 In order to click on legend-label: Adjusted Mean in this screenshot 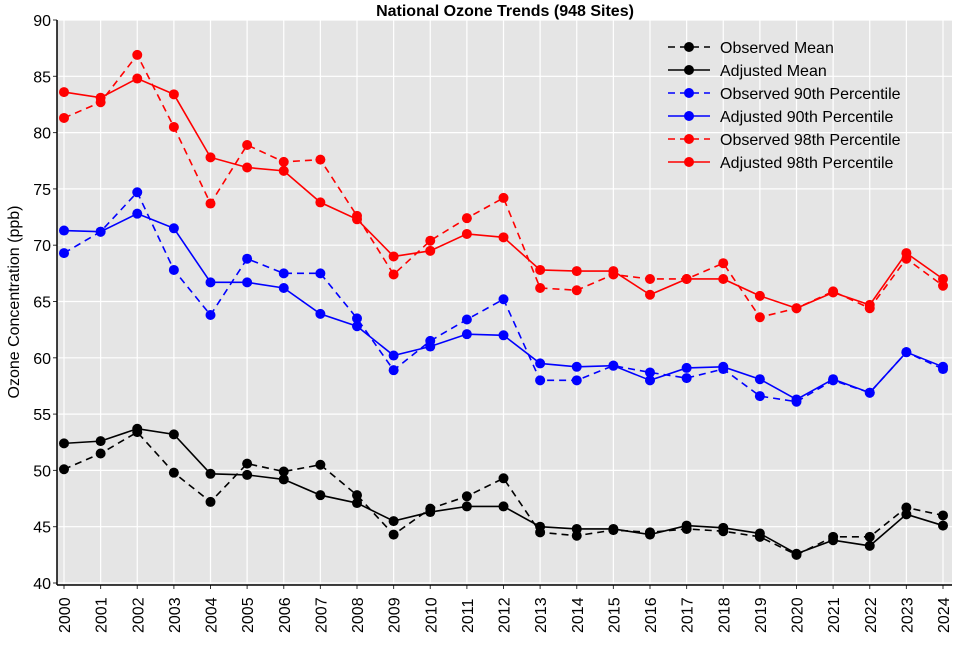, I will do `click(773, 71)`.